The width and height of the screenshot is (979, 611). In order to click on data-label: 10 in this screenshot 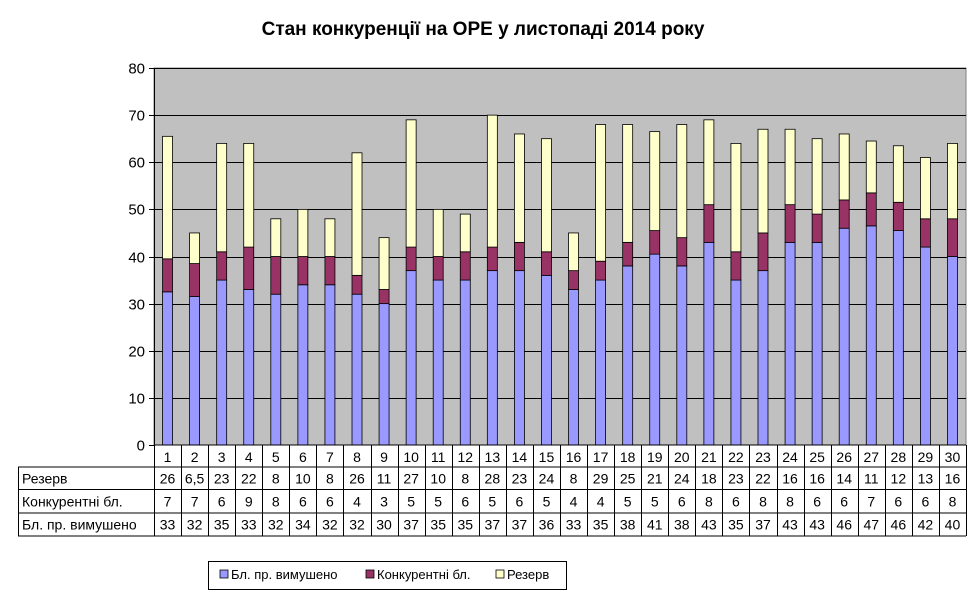, I will do `click(303, 478)`.